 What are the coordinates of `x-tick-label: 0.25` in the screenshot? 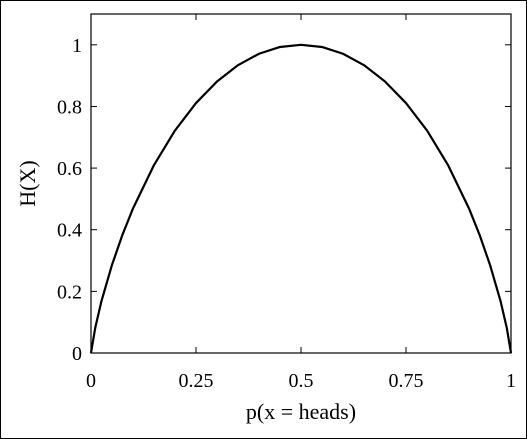 It's located at (196, 381).